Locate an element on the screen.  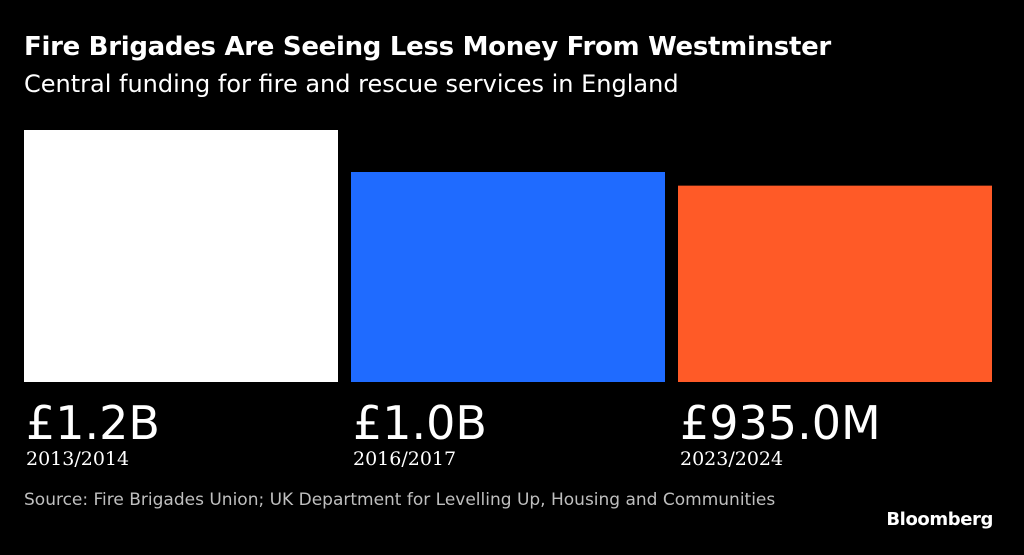
value-label: £1.2B is located at coordinates (93, 423).